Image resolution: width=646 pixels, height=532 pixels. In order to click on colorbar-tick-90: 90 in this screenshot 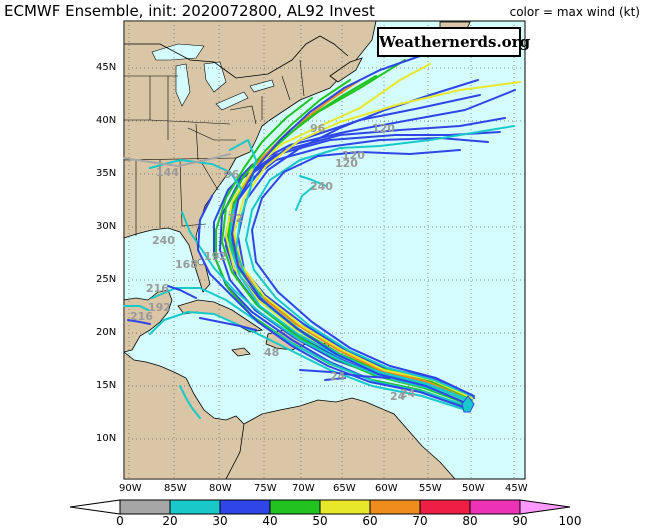, I will do `click(520, 521)`.